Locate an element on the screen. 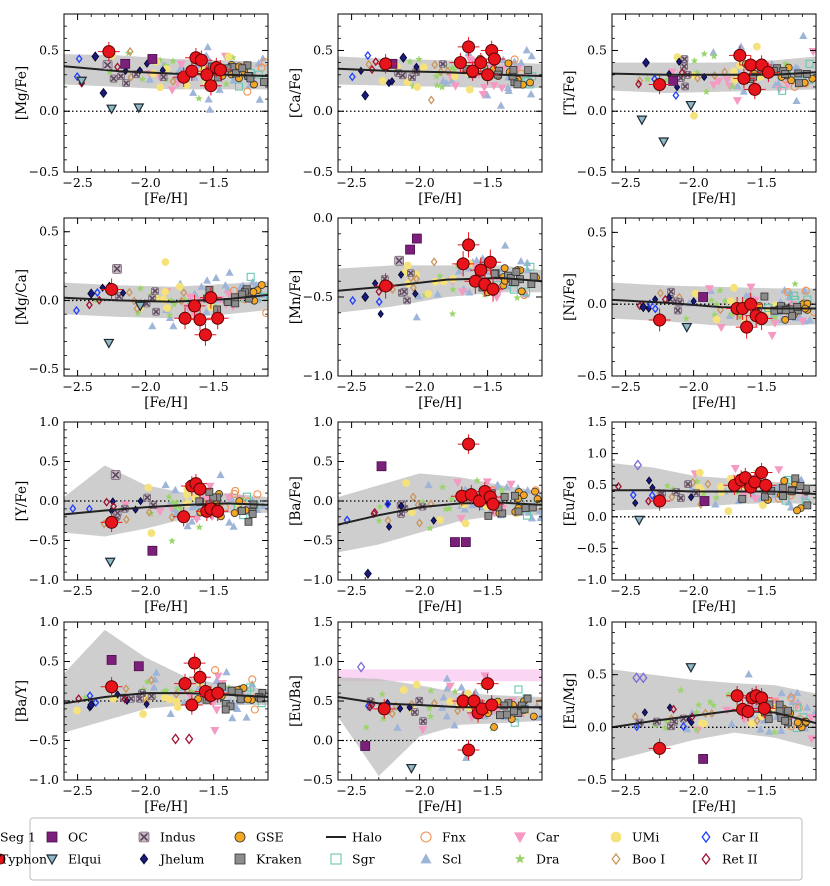 This screenshot has height=886, width=830. legend-label: GSE is located at coordinates (270, 837).